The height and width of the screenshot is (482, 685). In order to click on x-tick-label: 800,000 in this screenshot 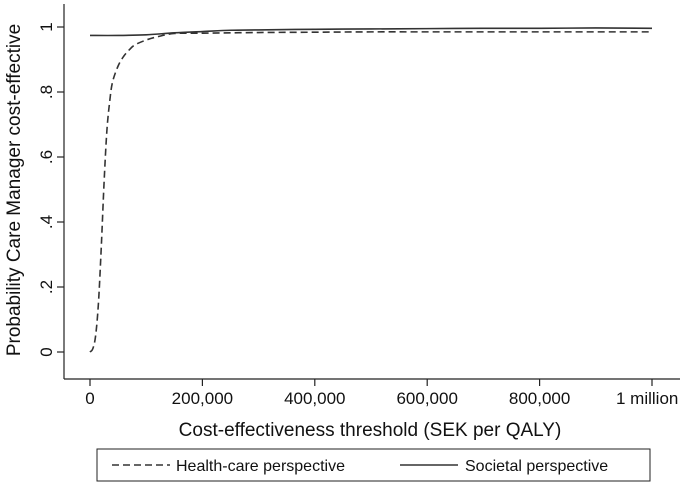, I will do `click(539, 398)`.